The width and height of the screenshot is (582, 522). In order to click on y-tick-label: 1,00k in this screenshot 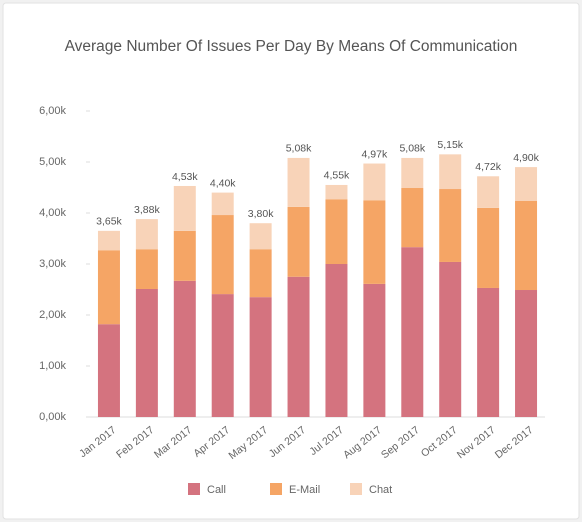, I will do `click(52, 366)`.